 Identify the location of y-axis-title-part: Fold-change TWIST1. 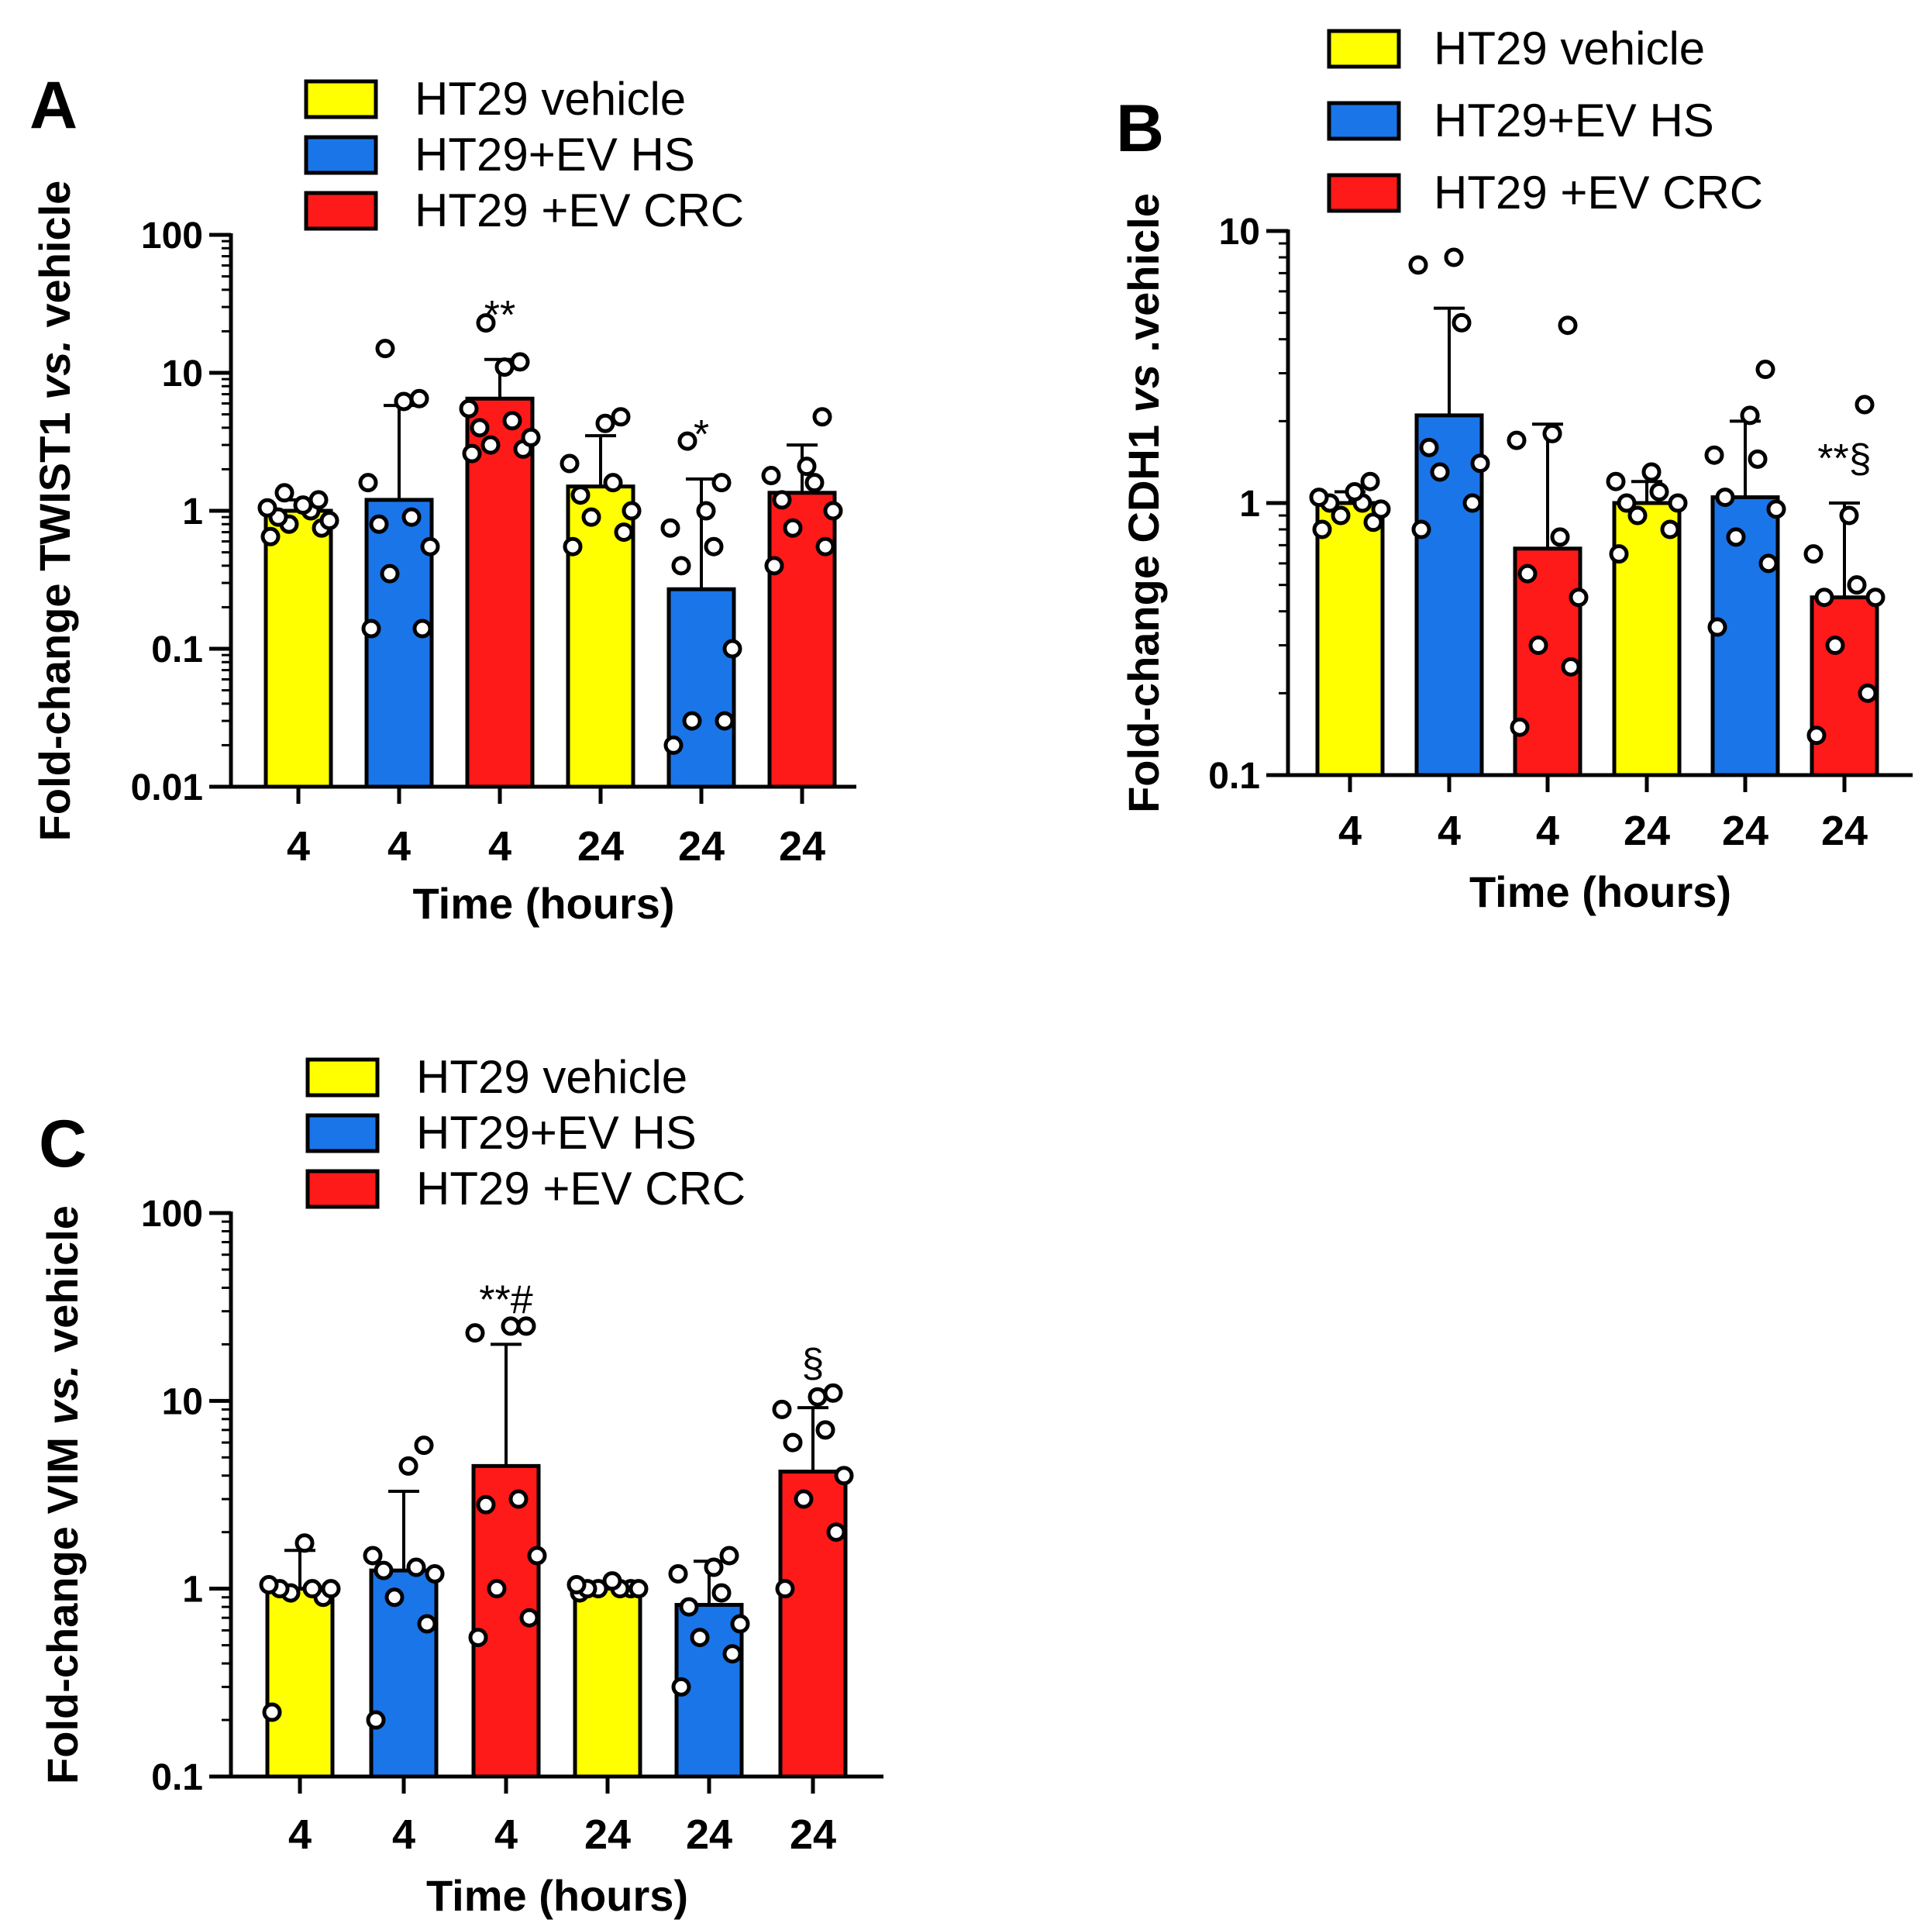
(54, 620).